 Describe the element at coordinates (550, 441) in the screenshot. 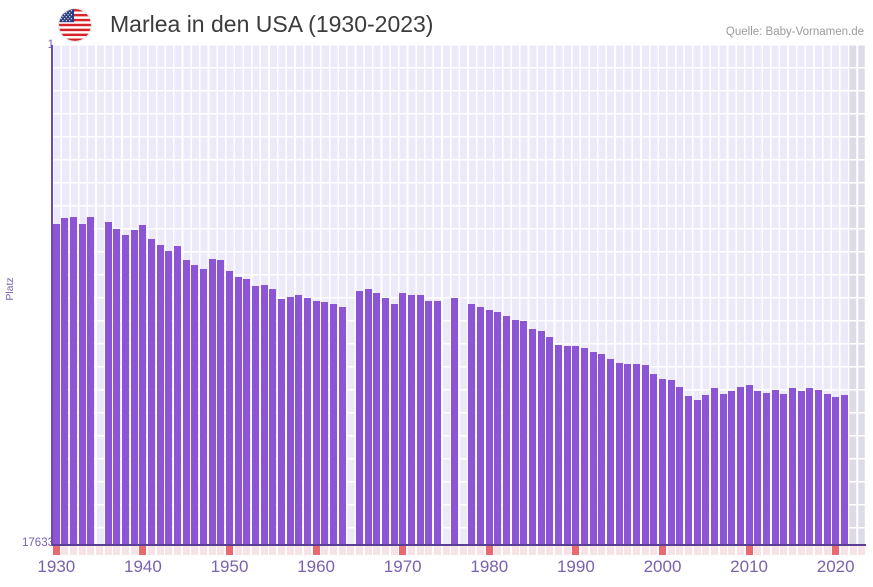

I see `bar-1987` at that location.